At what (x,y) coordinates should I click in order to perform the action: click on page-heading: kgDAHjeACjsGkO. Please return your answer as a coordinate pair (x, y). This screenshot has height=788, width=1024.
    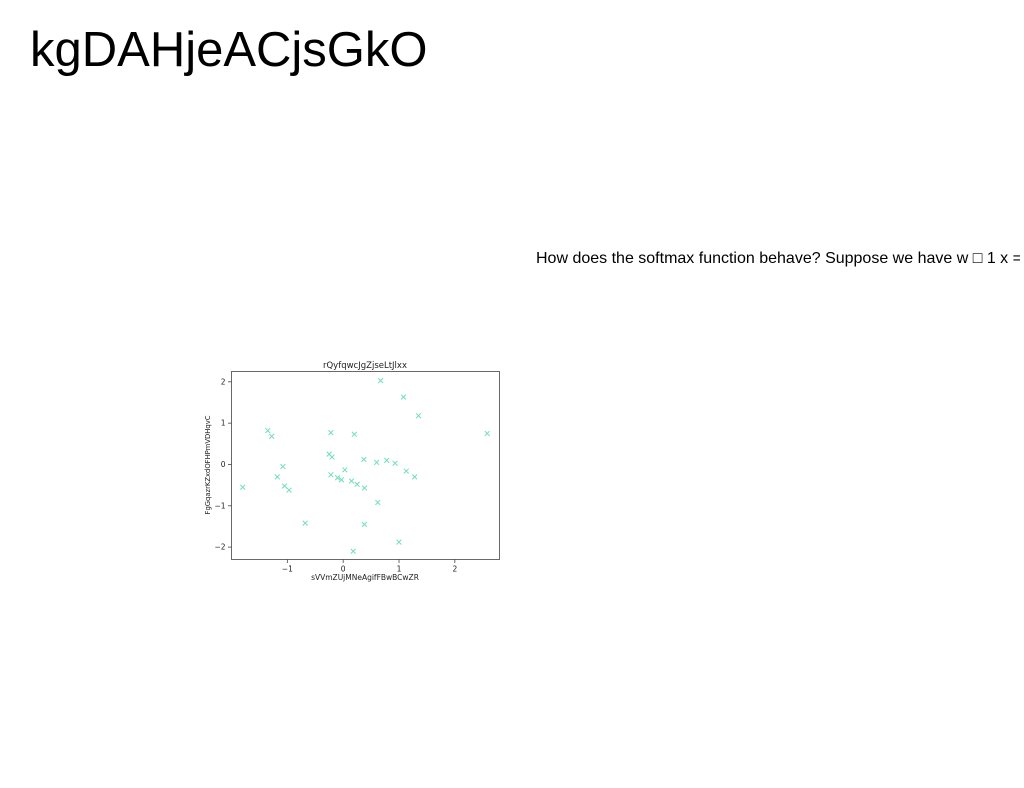
    Looking at the image, I should click on (229, 50).